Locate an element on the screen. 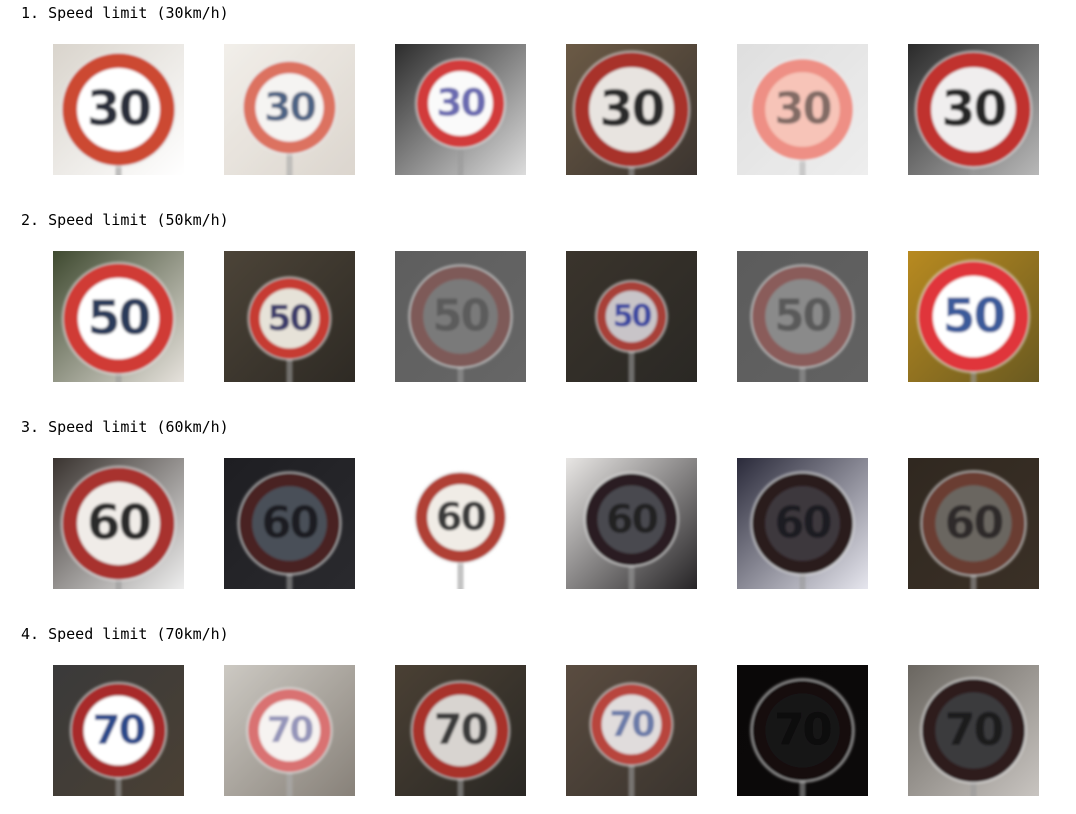 This screenshot has height=814, width=1076. class-title: 1. Speed limit (30km/h) is located at coordinates (125, 13).